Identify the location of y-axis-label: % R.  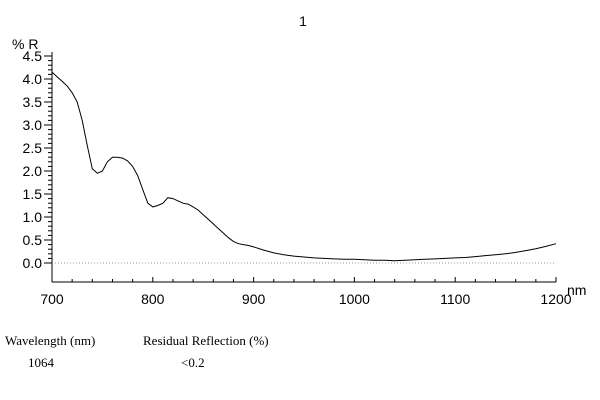
(25, 44).